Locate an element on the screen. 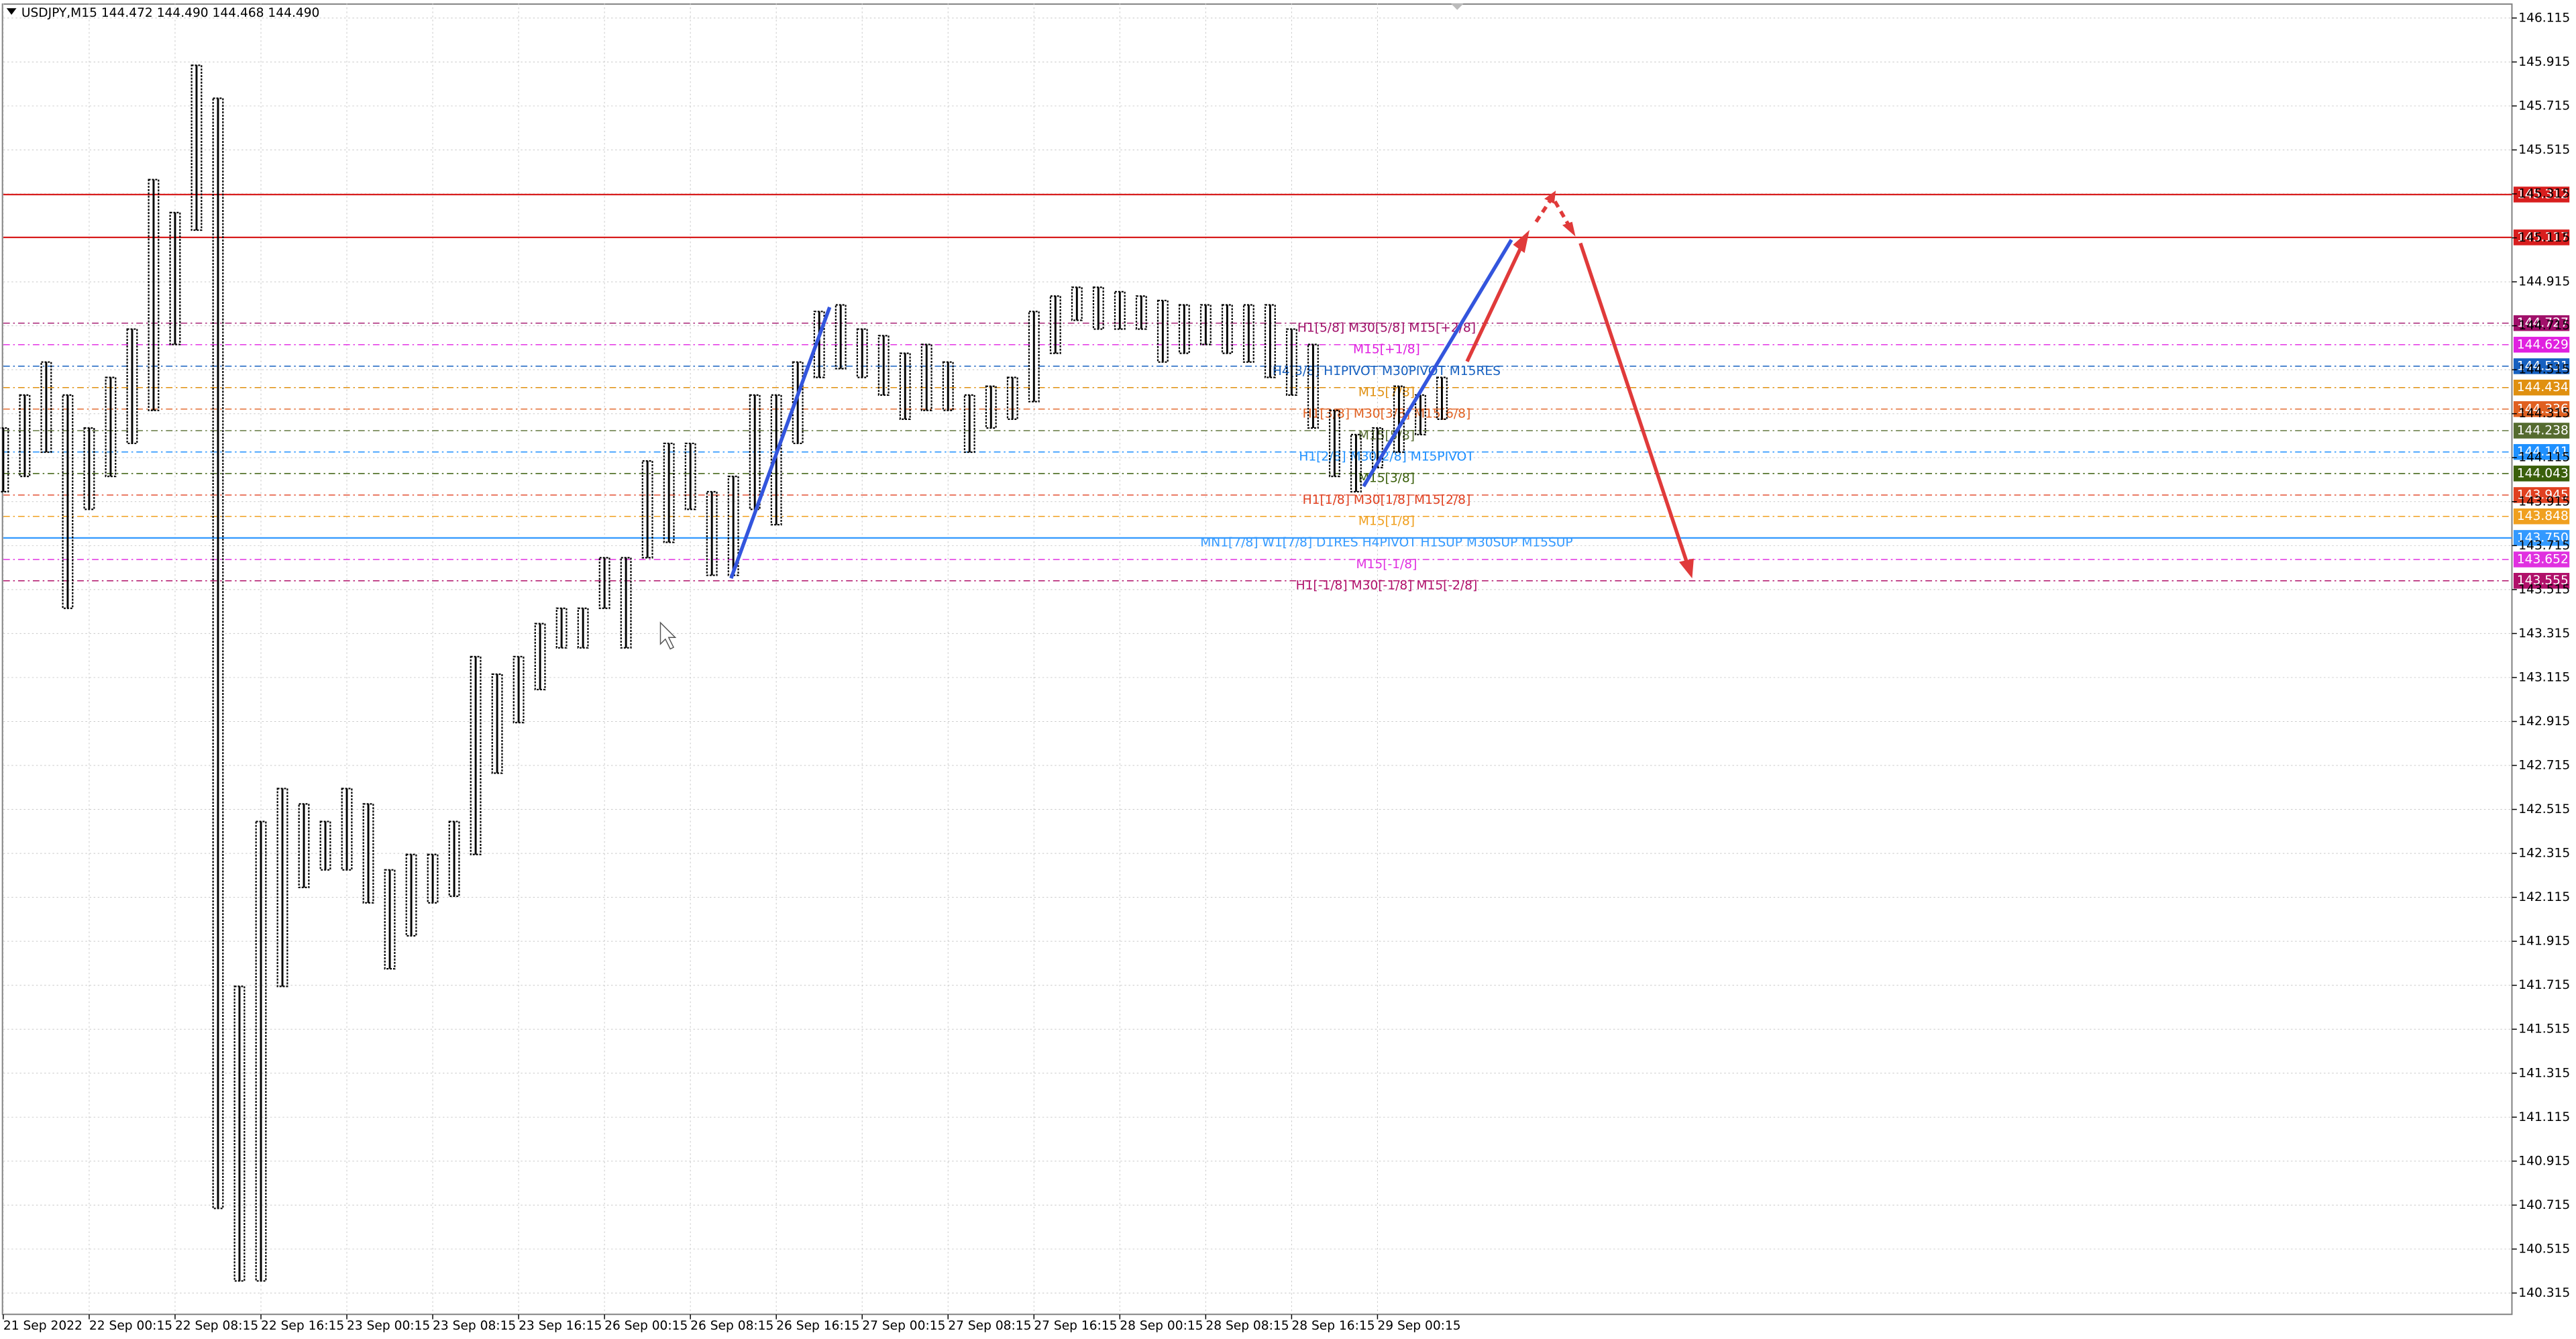 The width and height of the screenshot is (2576, 1339). level-price-label: 144.043 is located at coordinates (2543, 473).